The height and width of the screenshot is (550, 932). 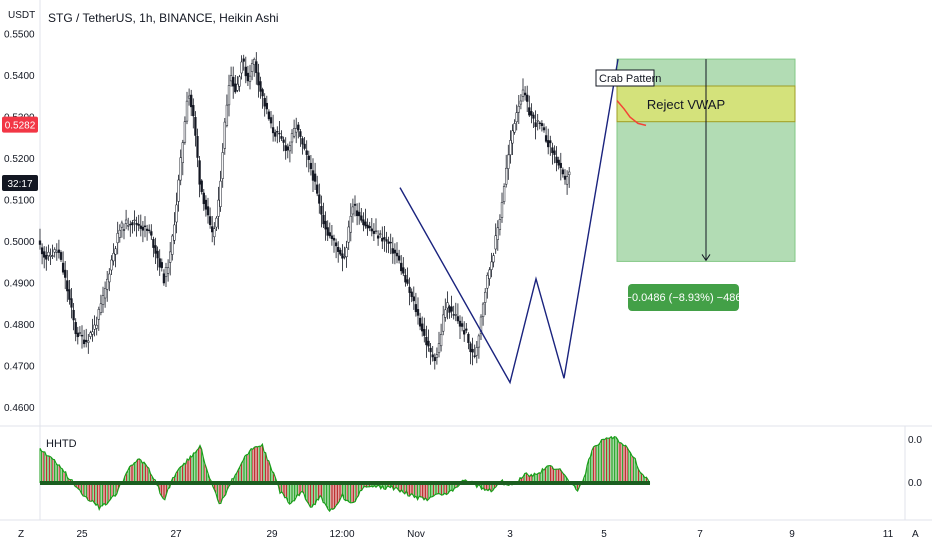 I want to click on x-tick-label: 11, so click(x=888, y=534).